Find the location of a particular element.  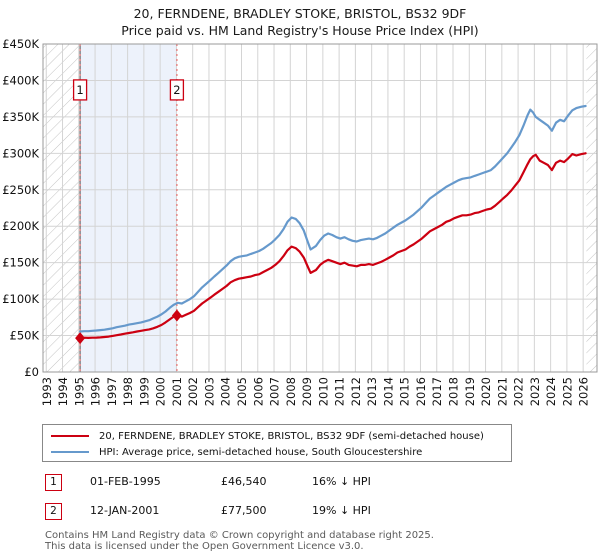

svg-text: 2003 is located at coordinates (209, 391).